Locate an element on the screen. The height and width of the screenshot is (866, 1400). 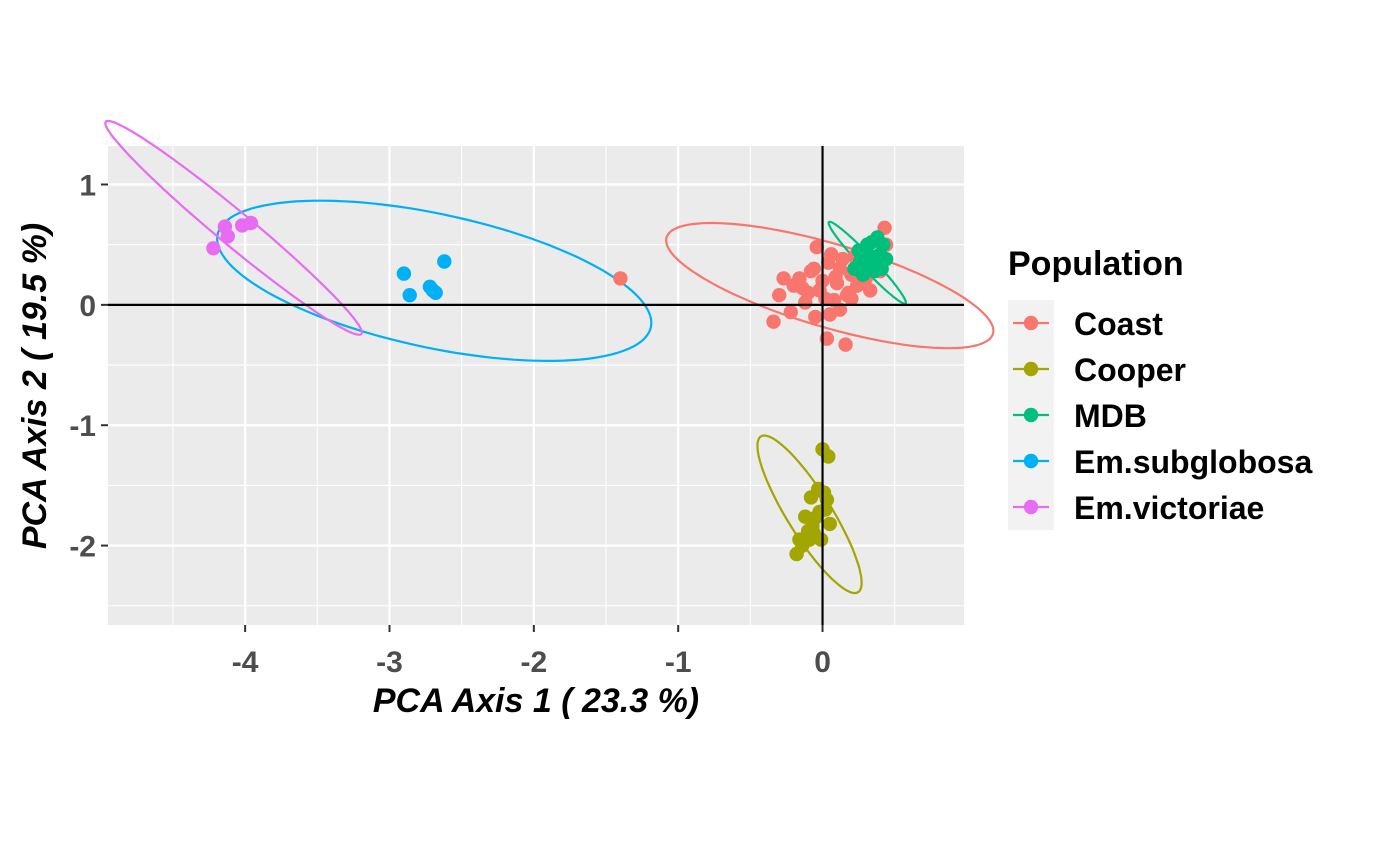
legend-label-mdb: MDB is located at coordinates (1110, 416).